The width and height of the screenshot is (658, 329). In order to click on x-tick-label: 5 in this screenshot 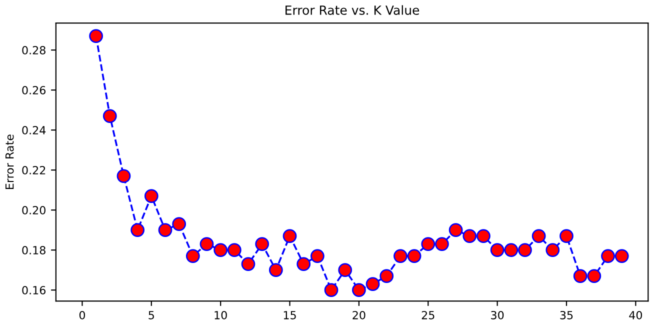, I will do `click(151, 315)`.